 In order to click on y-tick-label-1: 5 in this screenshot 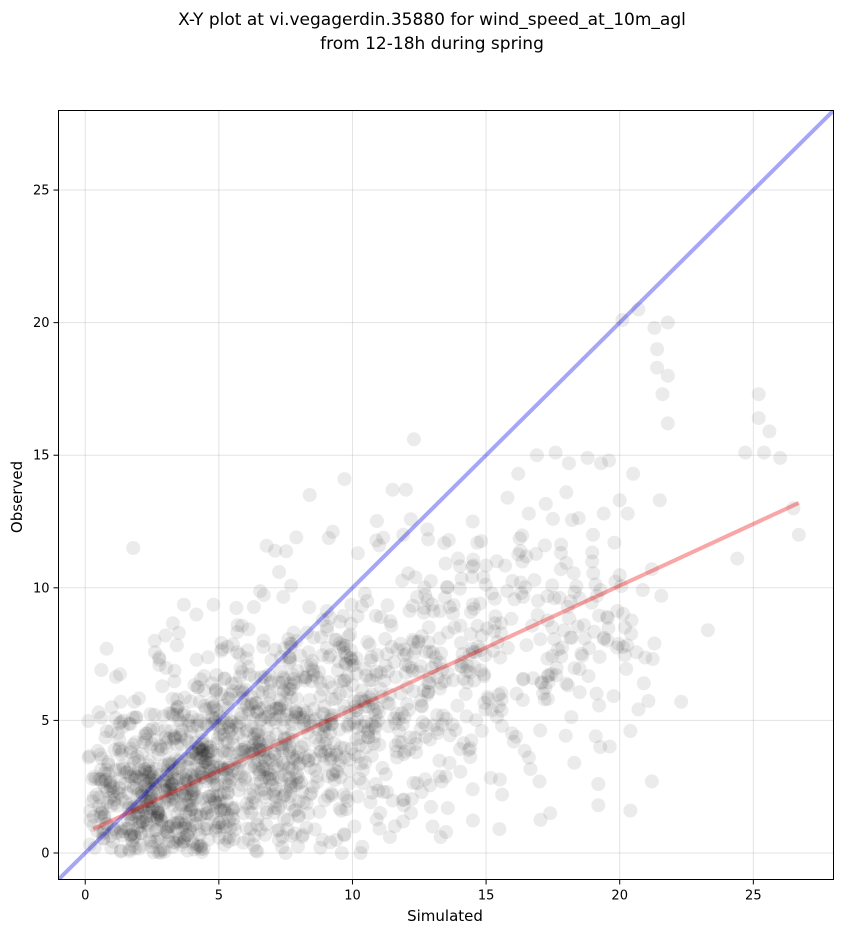, I will do `click(45, 721)`.